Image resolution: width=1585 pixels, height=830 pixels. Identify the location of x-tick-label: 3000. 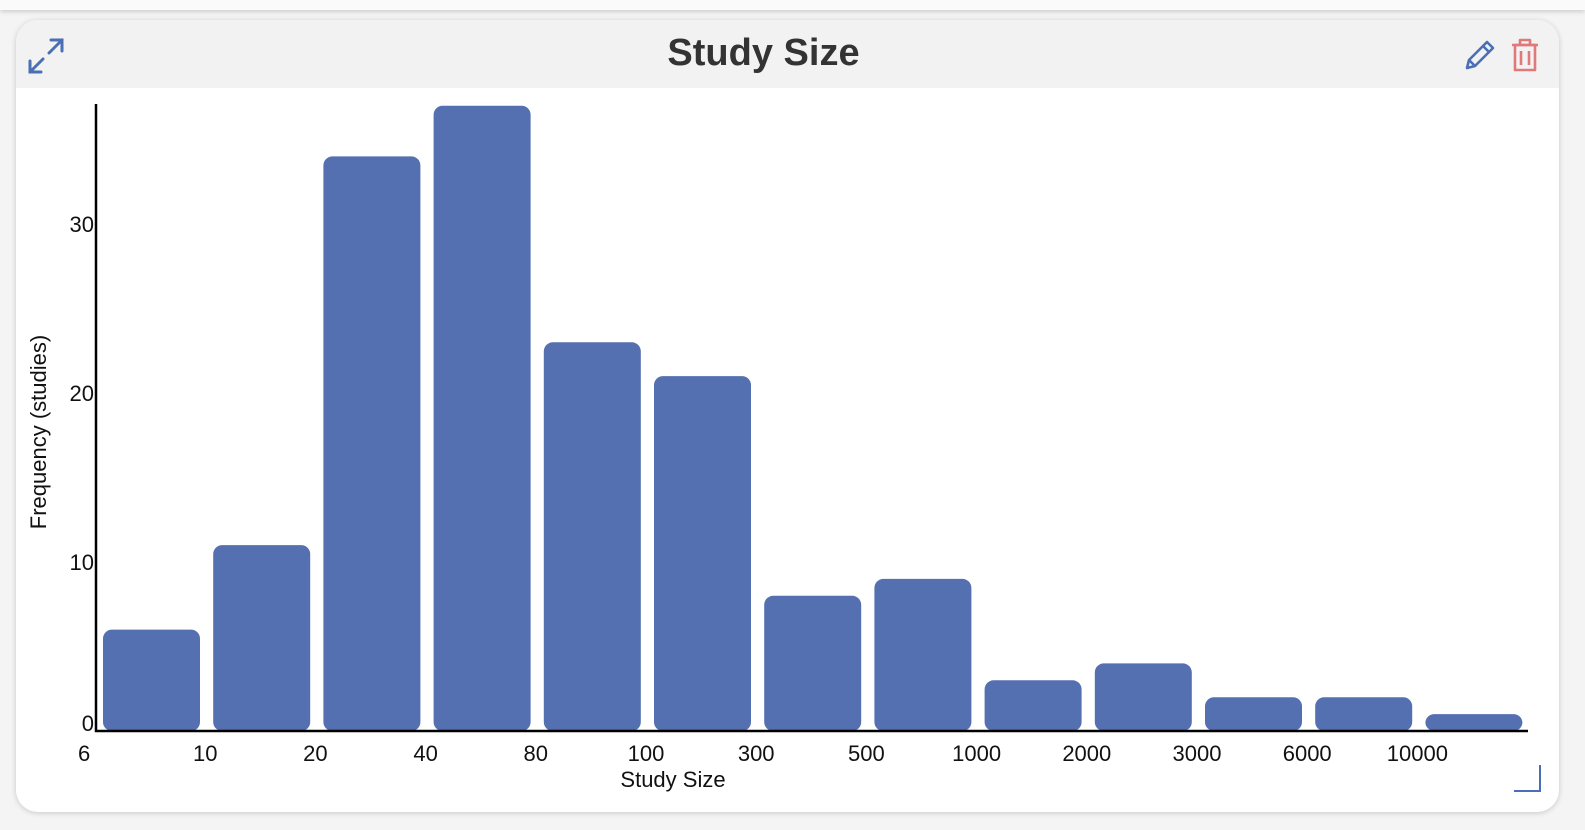
(1197, 753).